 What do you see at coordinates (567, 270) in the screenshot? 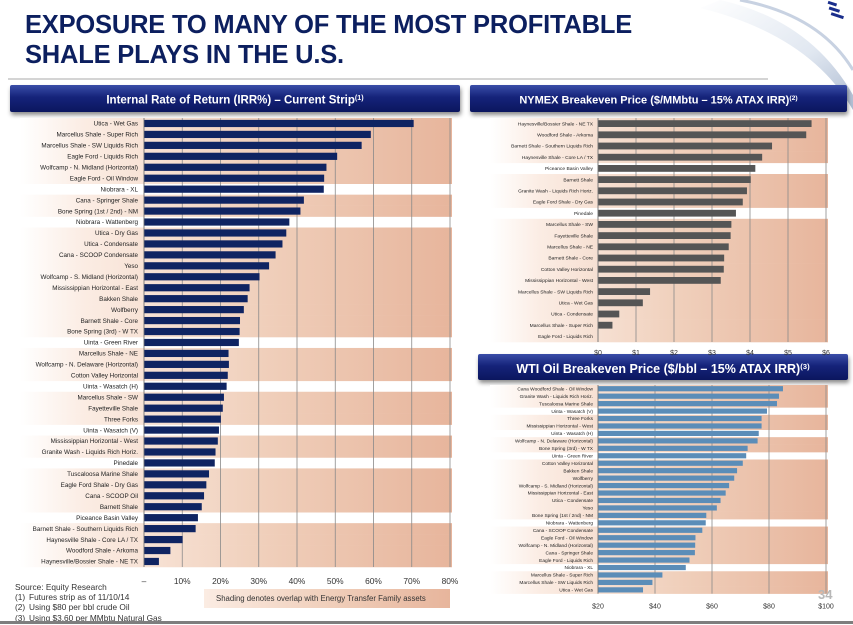
I see `category-label: Cotton Valley Horizontal` at bounding box center [567, 270].